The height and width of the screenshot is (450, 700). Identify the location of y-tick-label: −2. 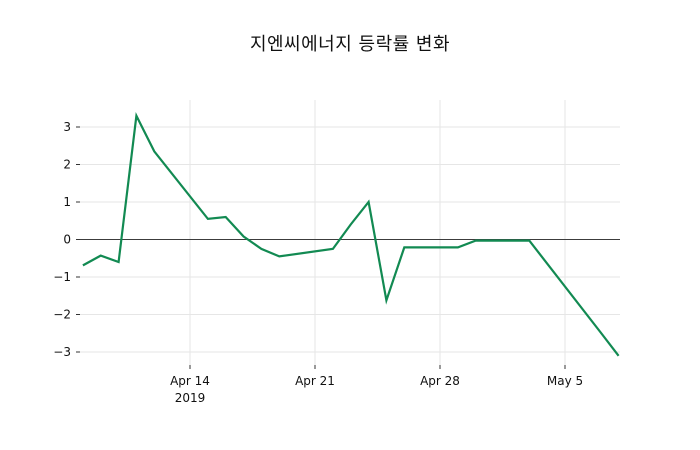
(62, 315).